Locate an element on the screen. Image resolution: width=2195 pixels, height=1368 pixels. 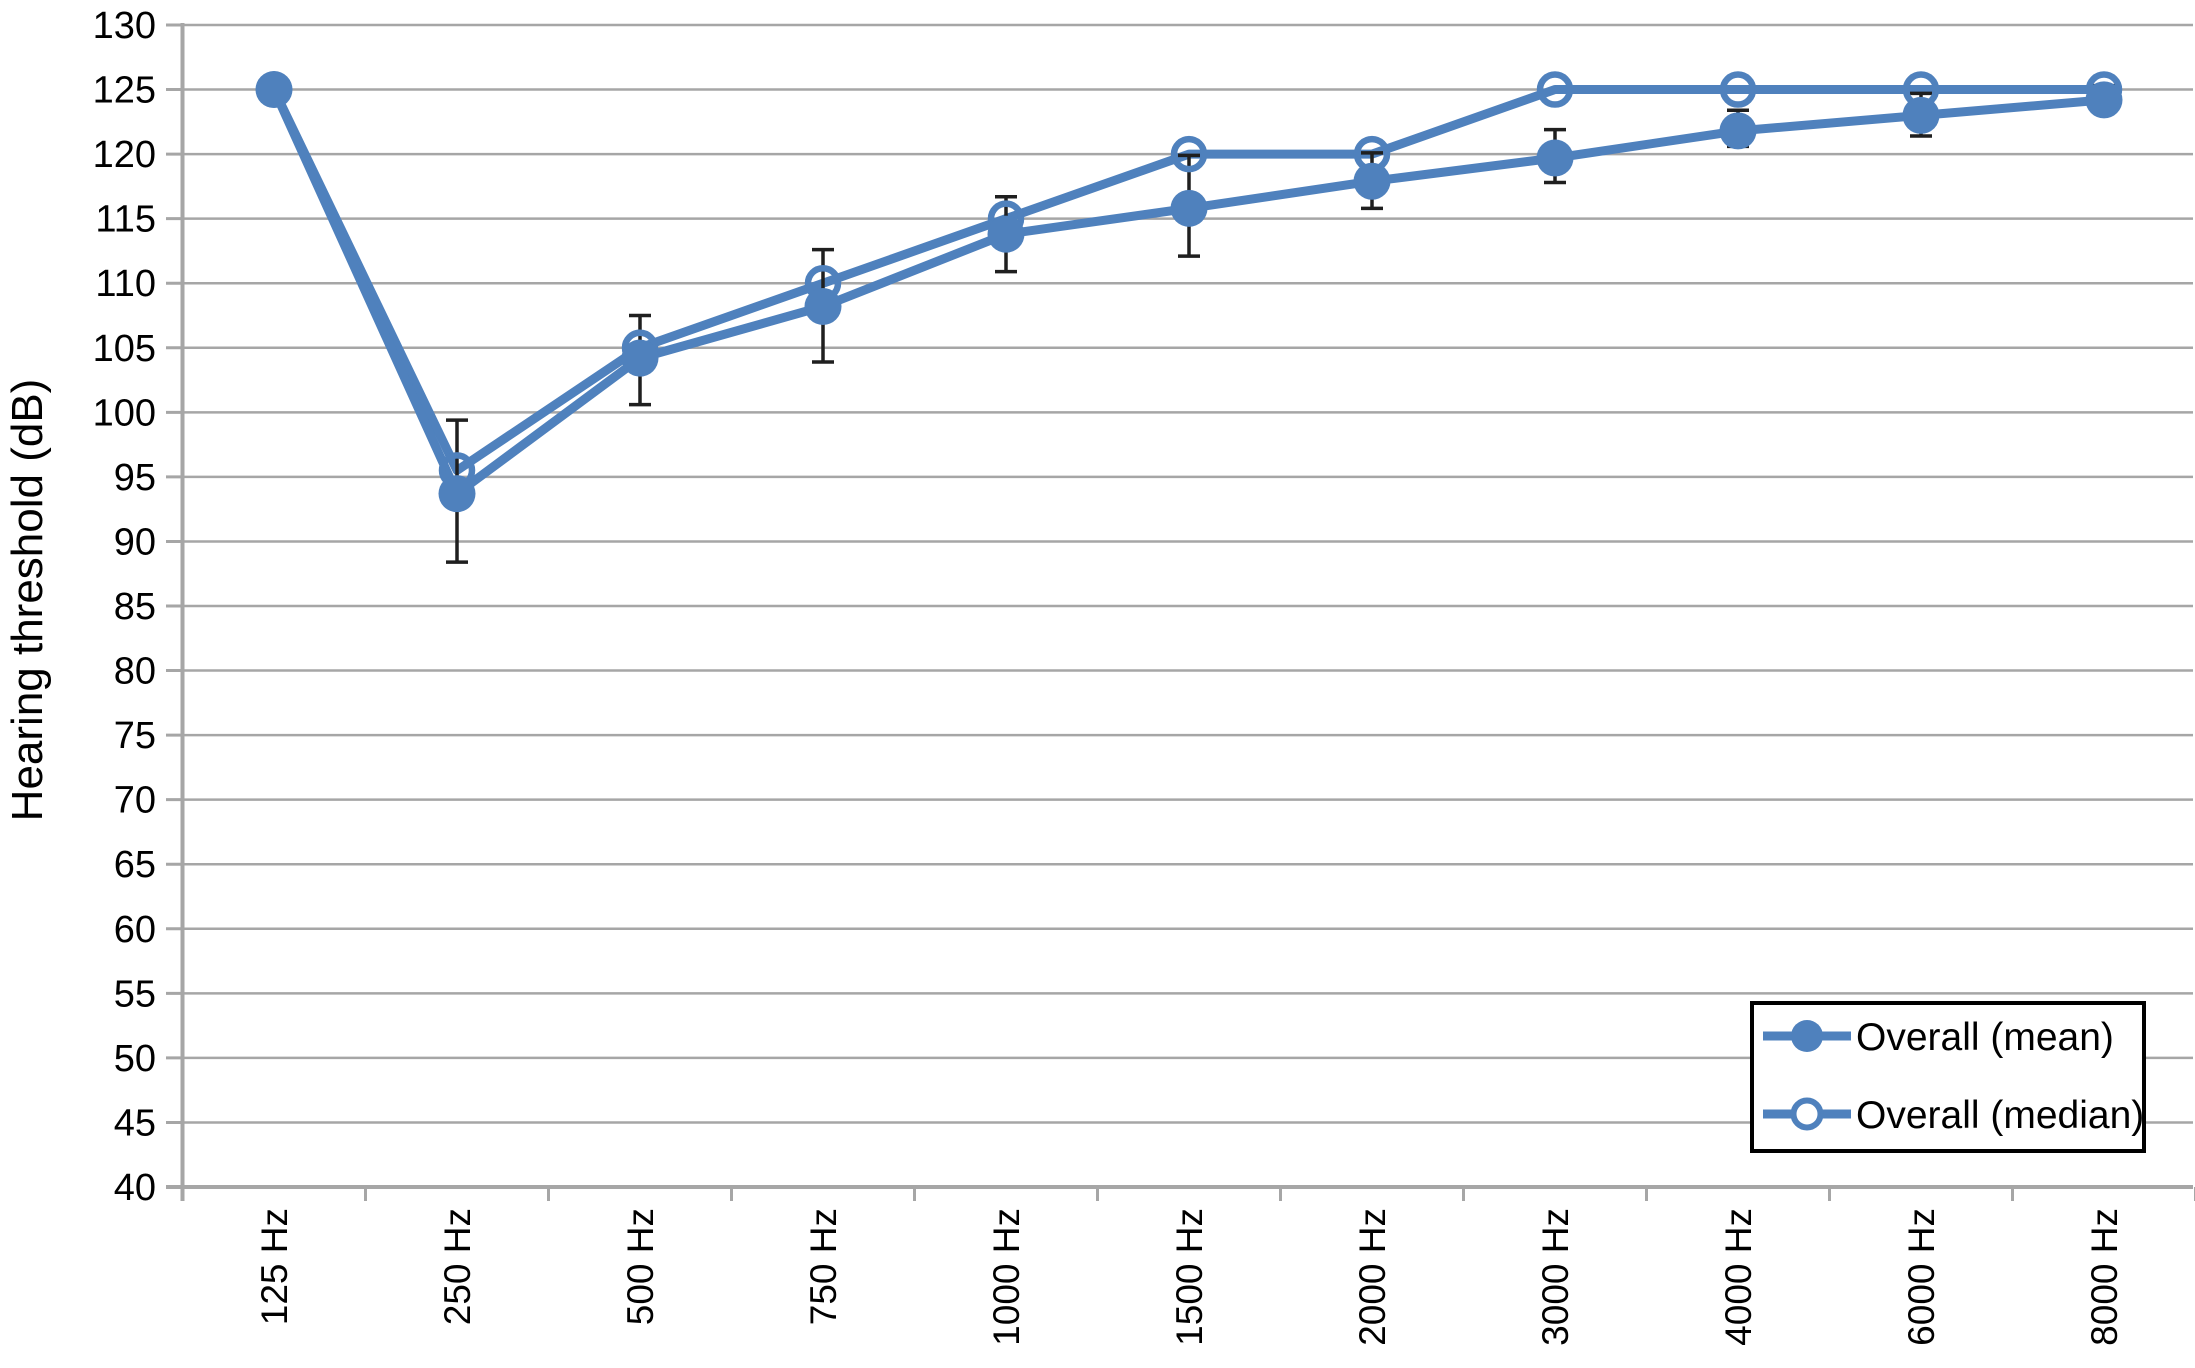
y-tick-label: 90 is located at coordinates (135, 542).